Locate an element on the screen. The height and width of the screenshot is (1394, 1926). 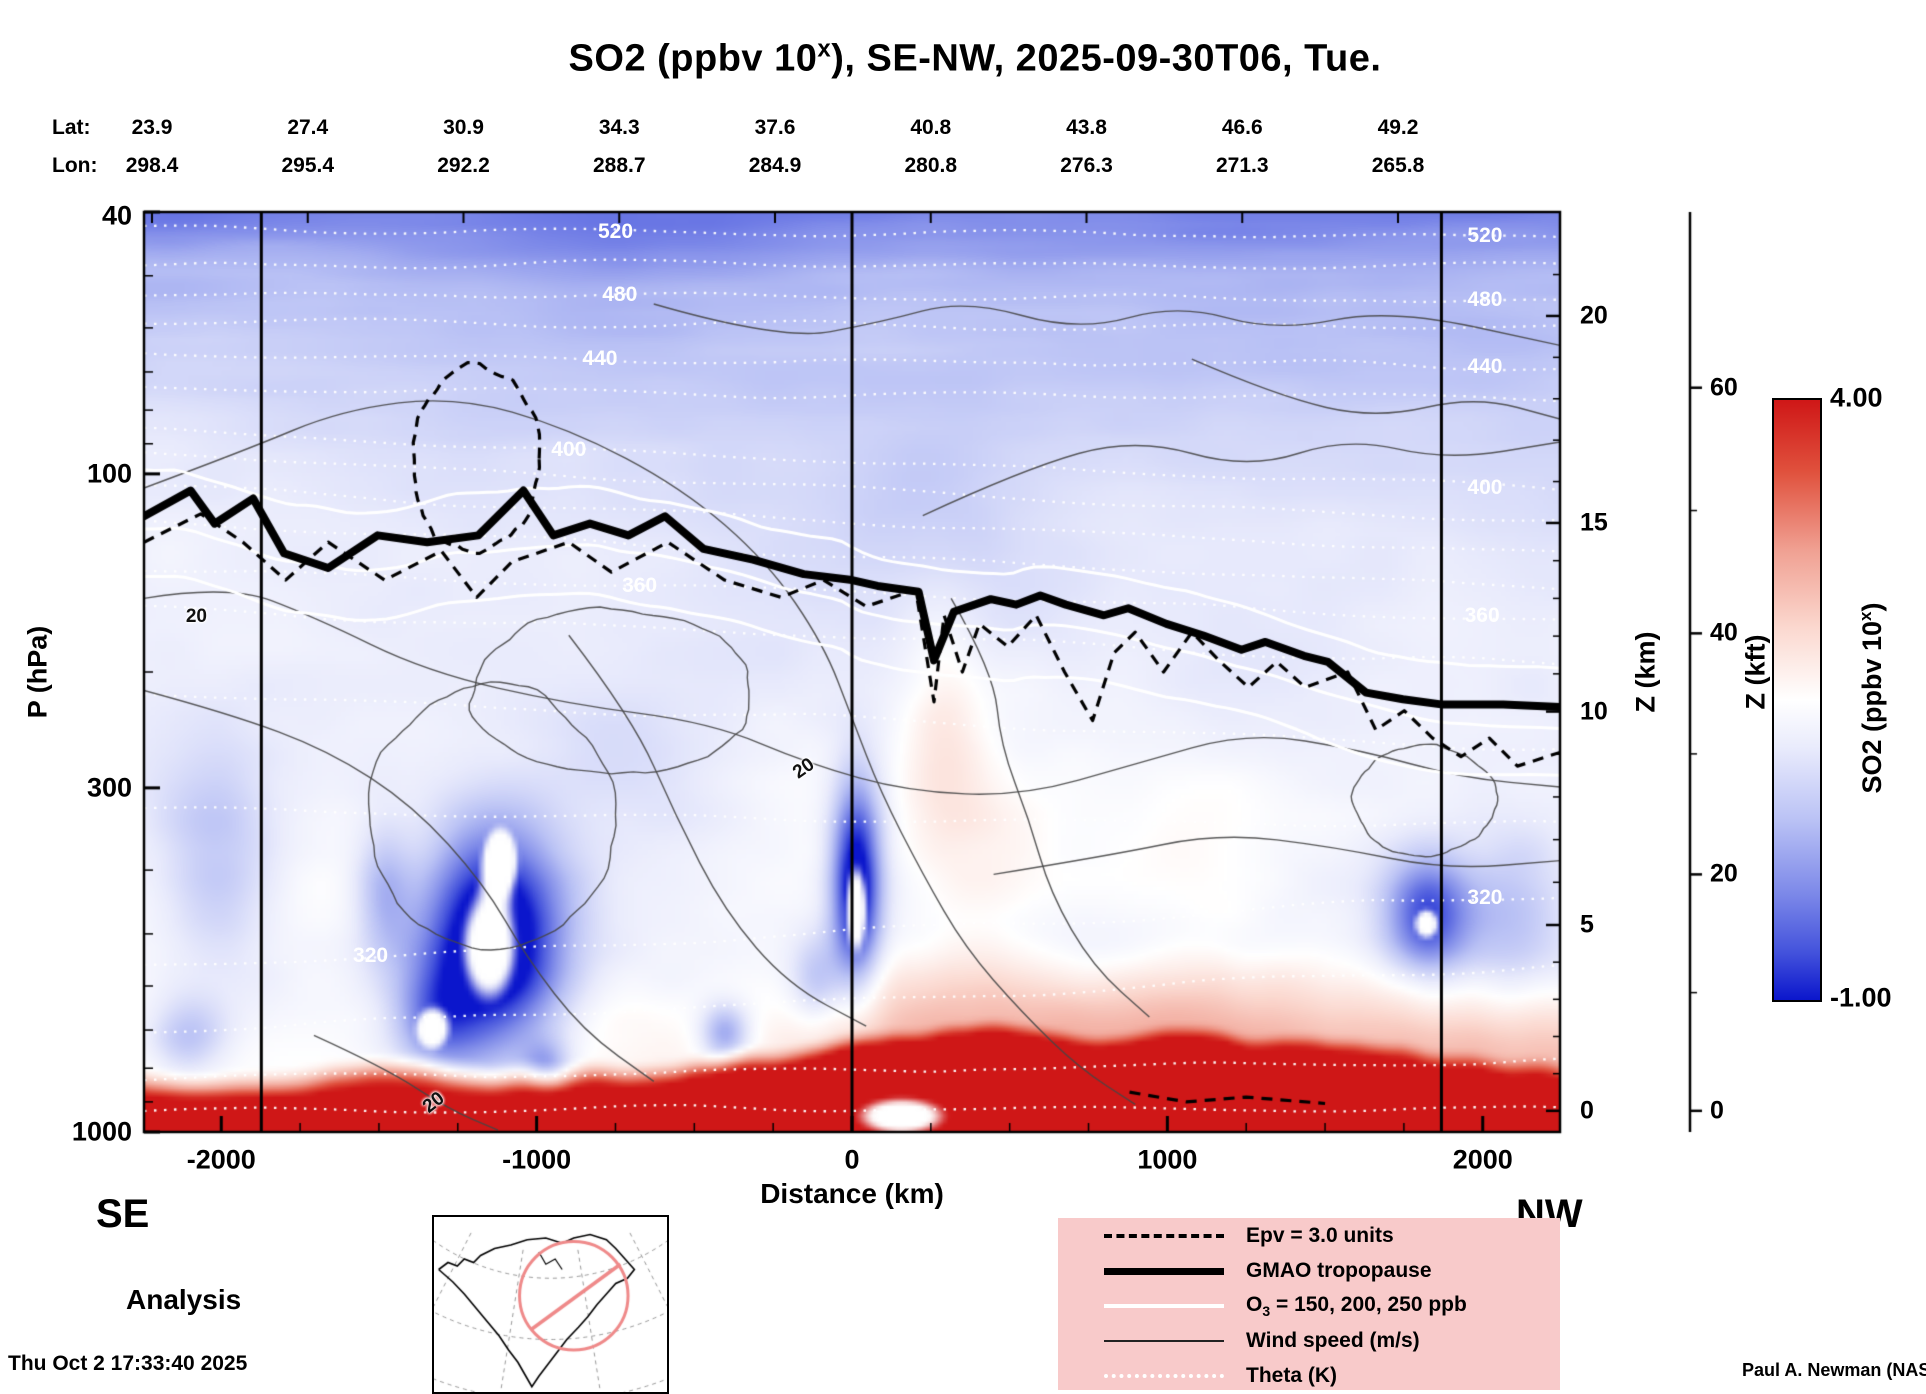
transect-inset-map is located at coordinates (550, 1304).